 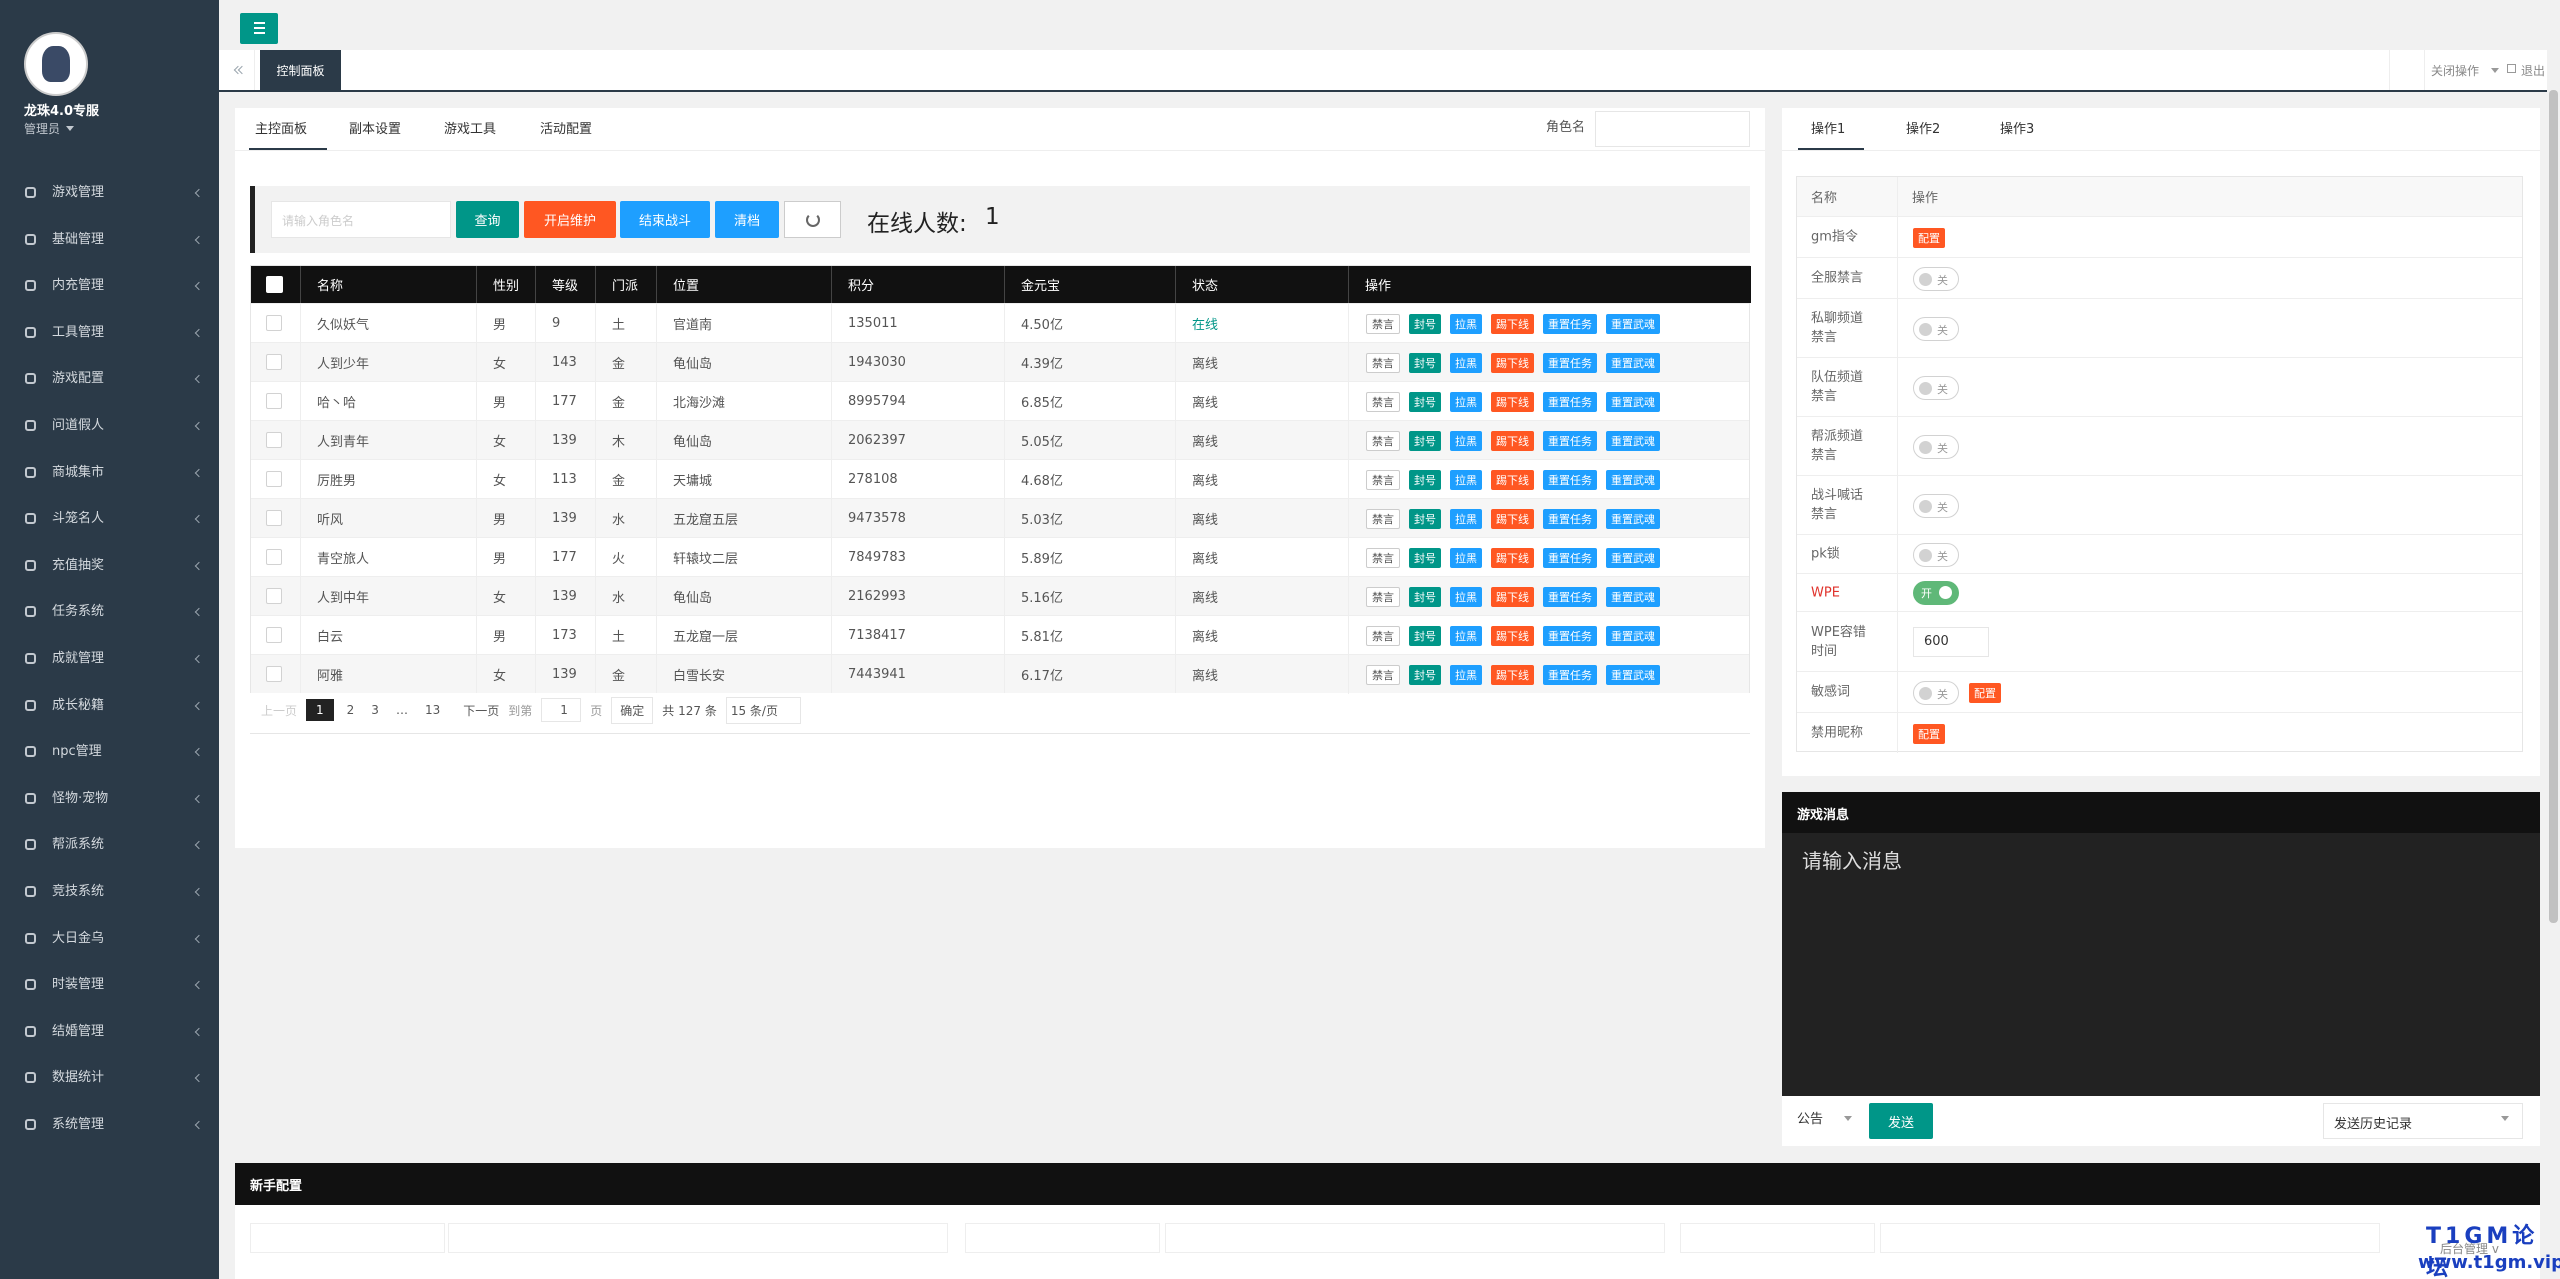 I want to click on main-tab: 游戏工具, so click(x=470, y=129).